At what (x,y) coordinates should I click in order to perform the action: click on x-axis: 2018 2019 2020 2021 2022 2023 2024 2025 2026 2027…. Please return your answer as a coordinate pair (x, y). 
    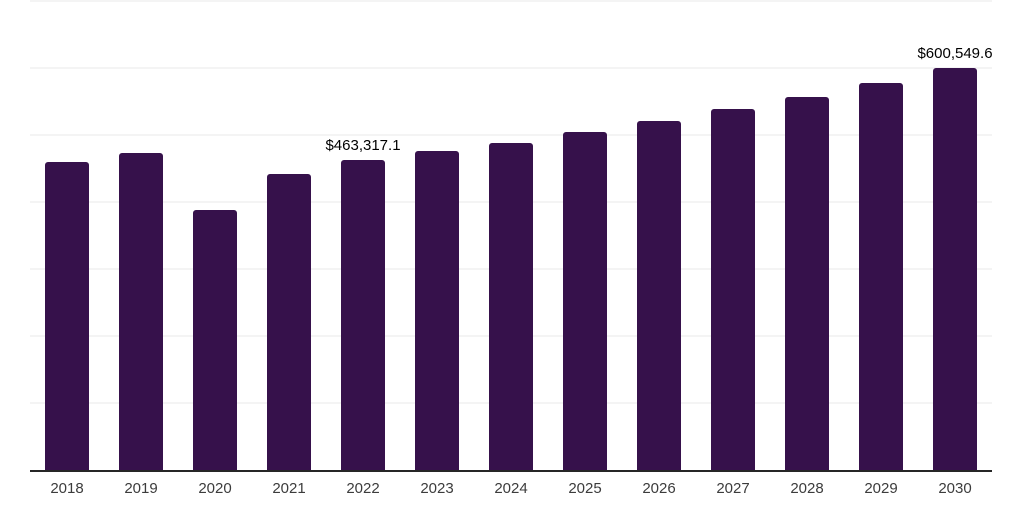
    Looking at the image, I should click on (511, 488).